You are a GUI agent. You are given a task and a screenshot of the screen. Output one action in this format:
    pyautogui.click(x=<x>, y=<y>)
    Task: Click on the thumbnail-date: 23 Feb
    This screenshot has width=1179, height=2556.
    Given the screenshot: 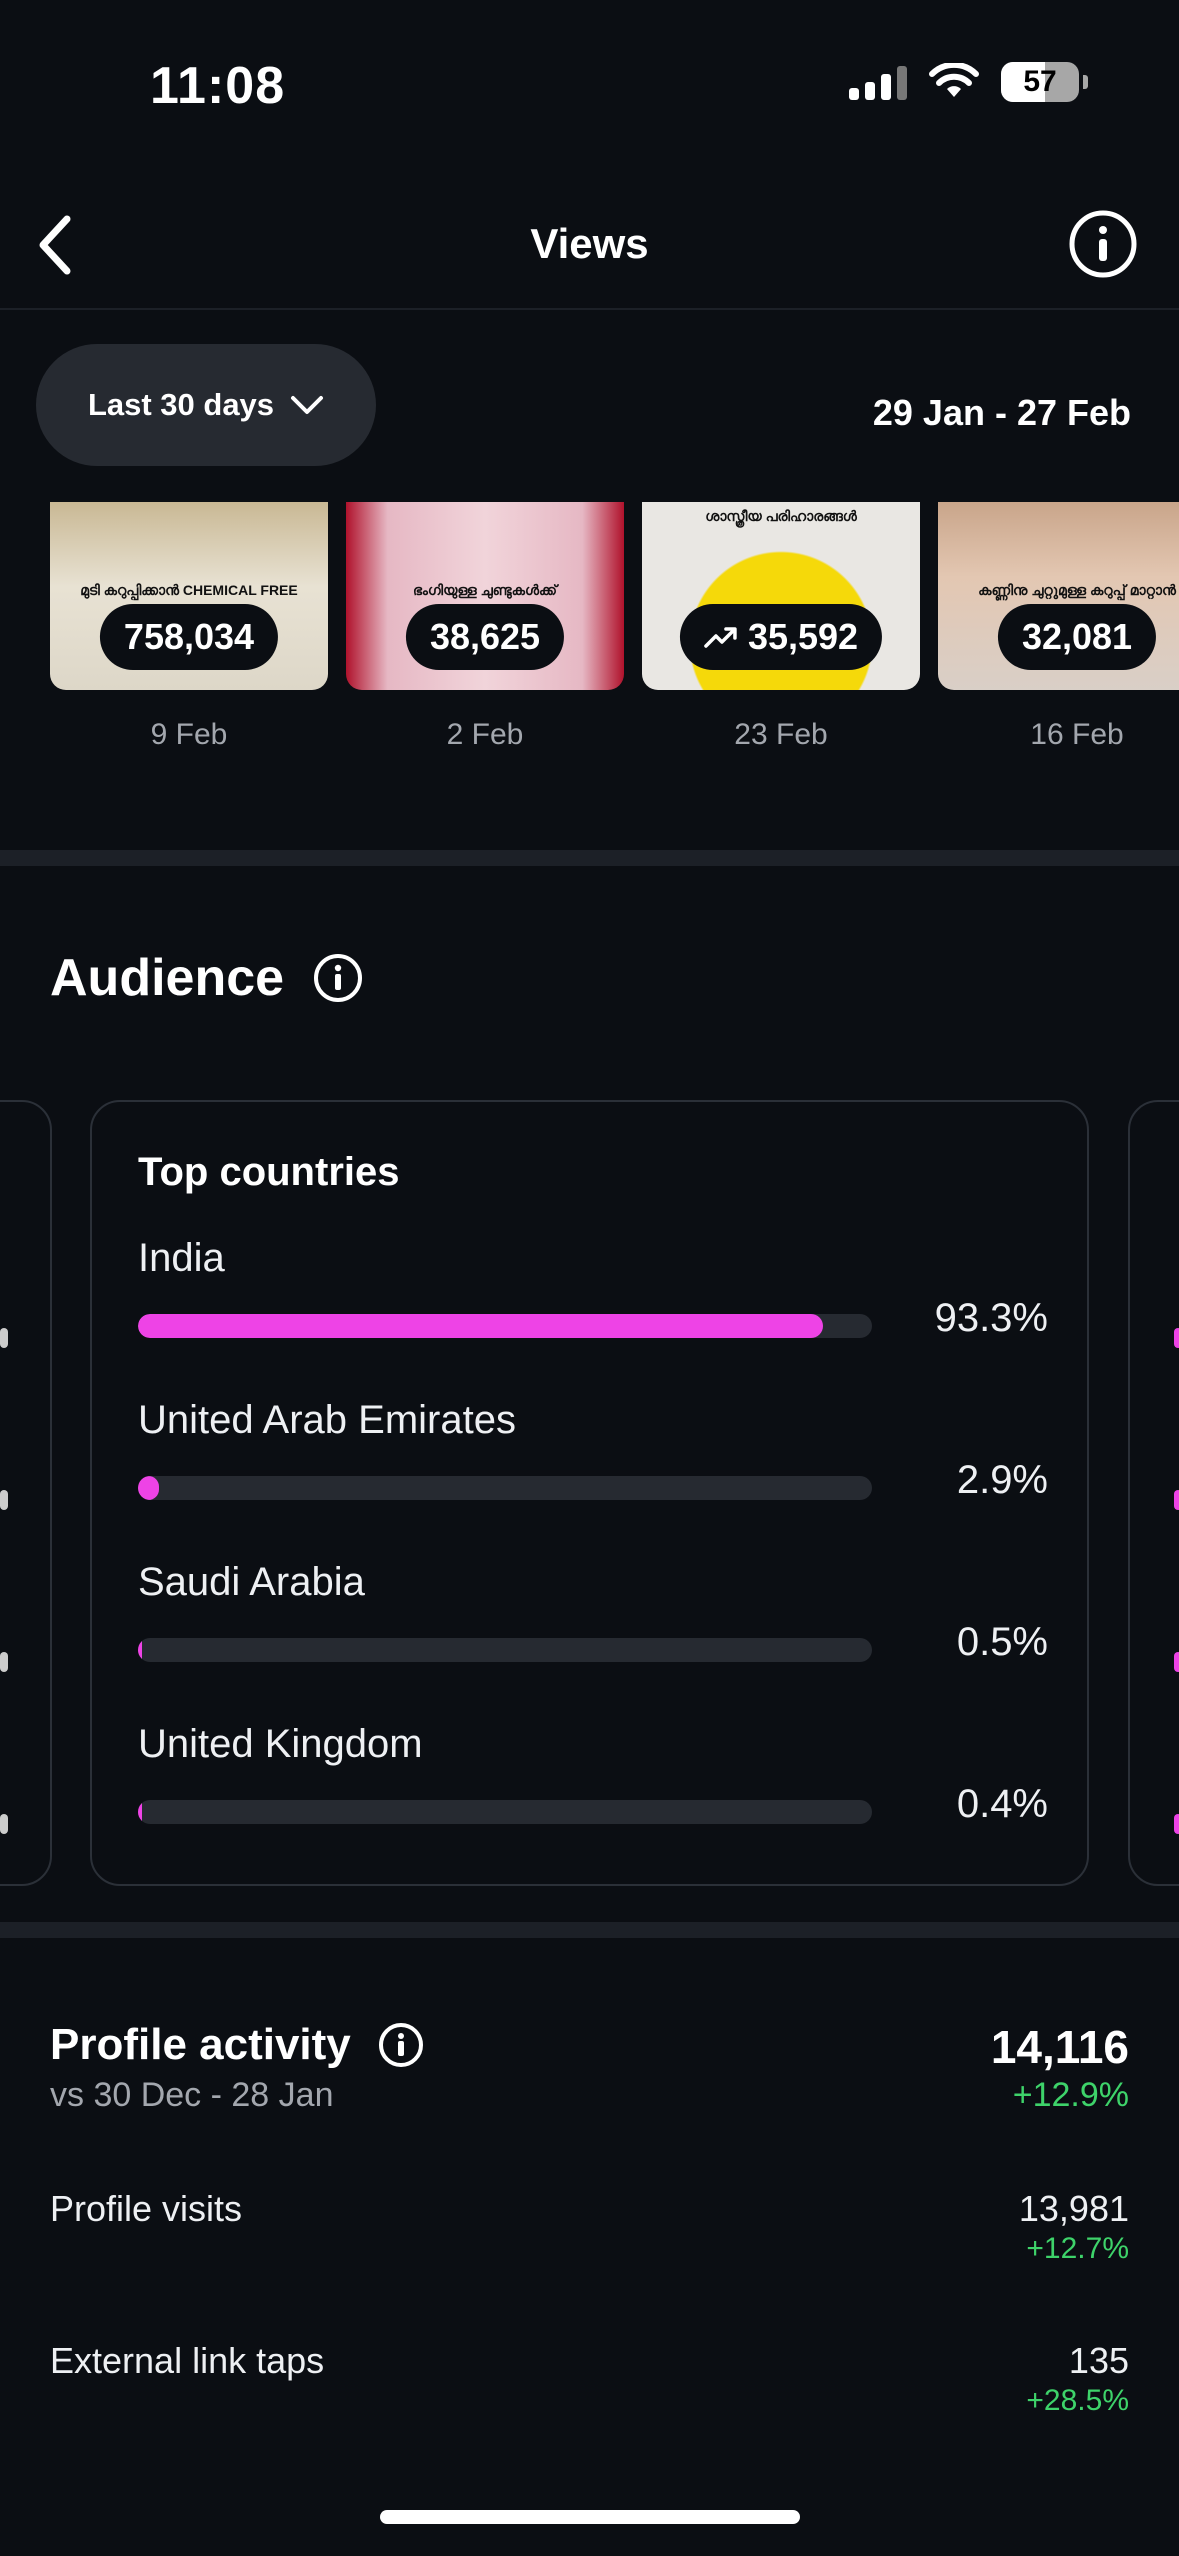 What is the action you would take?
    pyautogui.click(x=781, y=734)
    